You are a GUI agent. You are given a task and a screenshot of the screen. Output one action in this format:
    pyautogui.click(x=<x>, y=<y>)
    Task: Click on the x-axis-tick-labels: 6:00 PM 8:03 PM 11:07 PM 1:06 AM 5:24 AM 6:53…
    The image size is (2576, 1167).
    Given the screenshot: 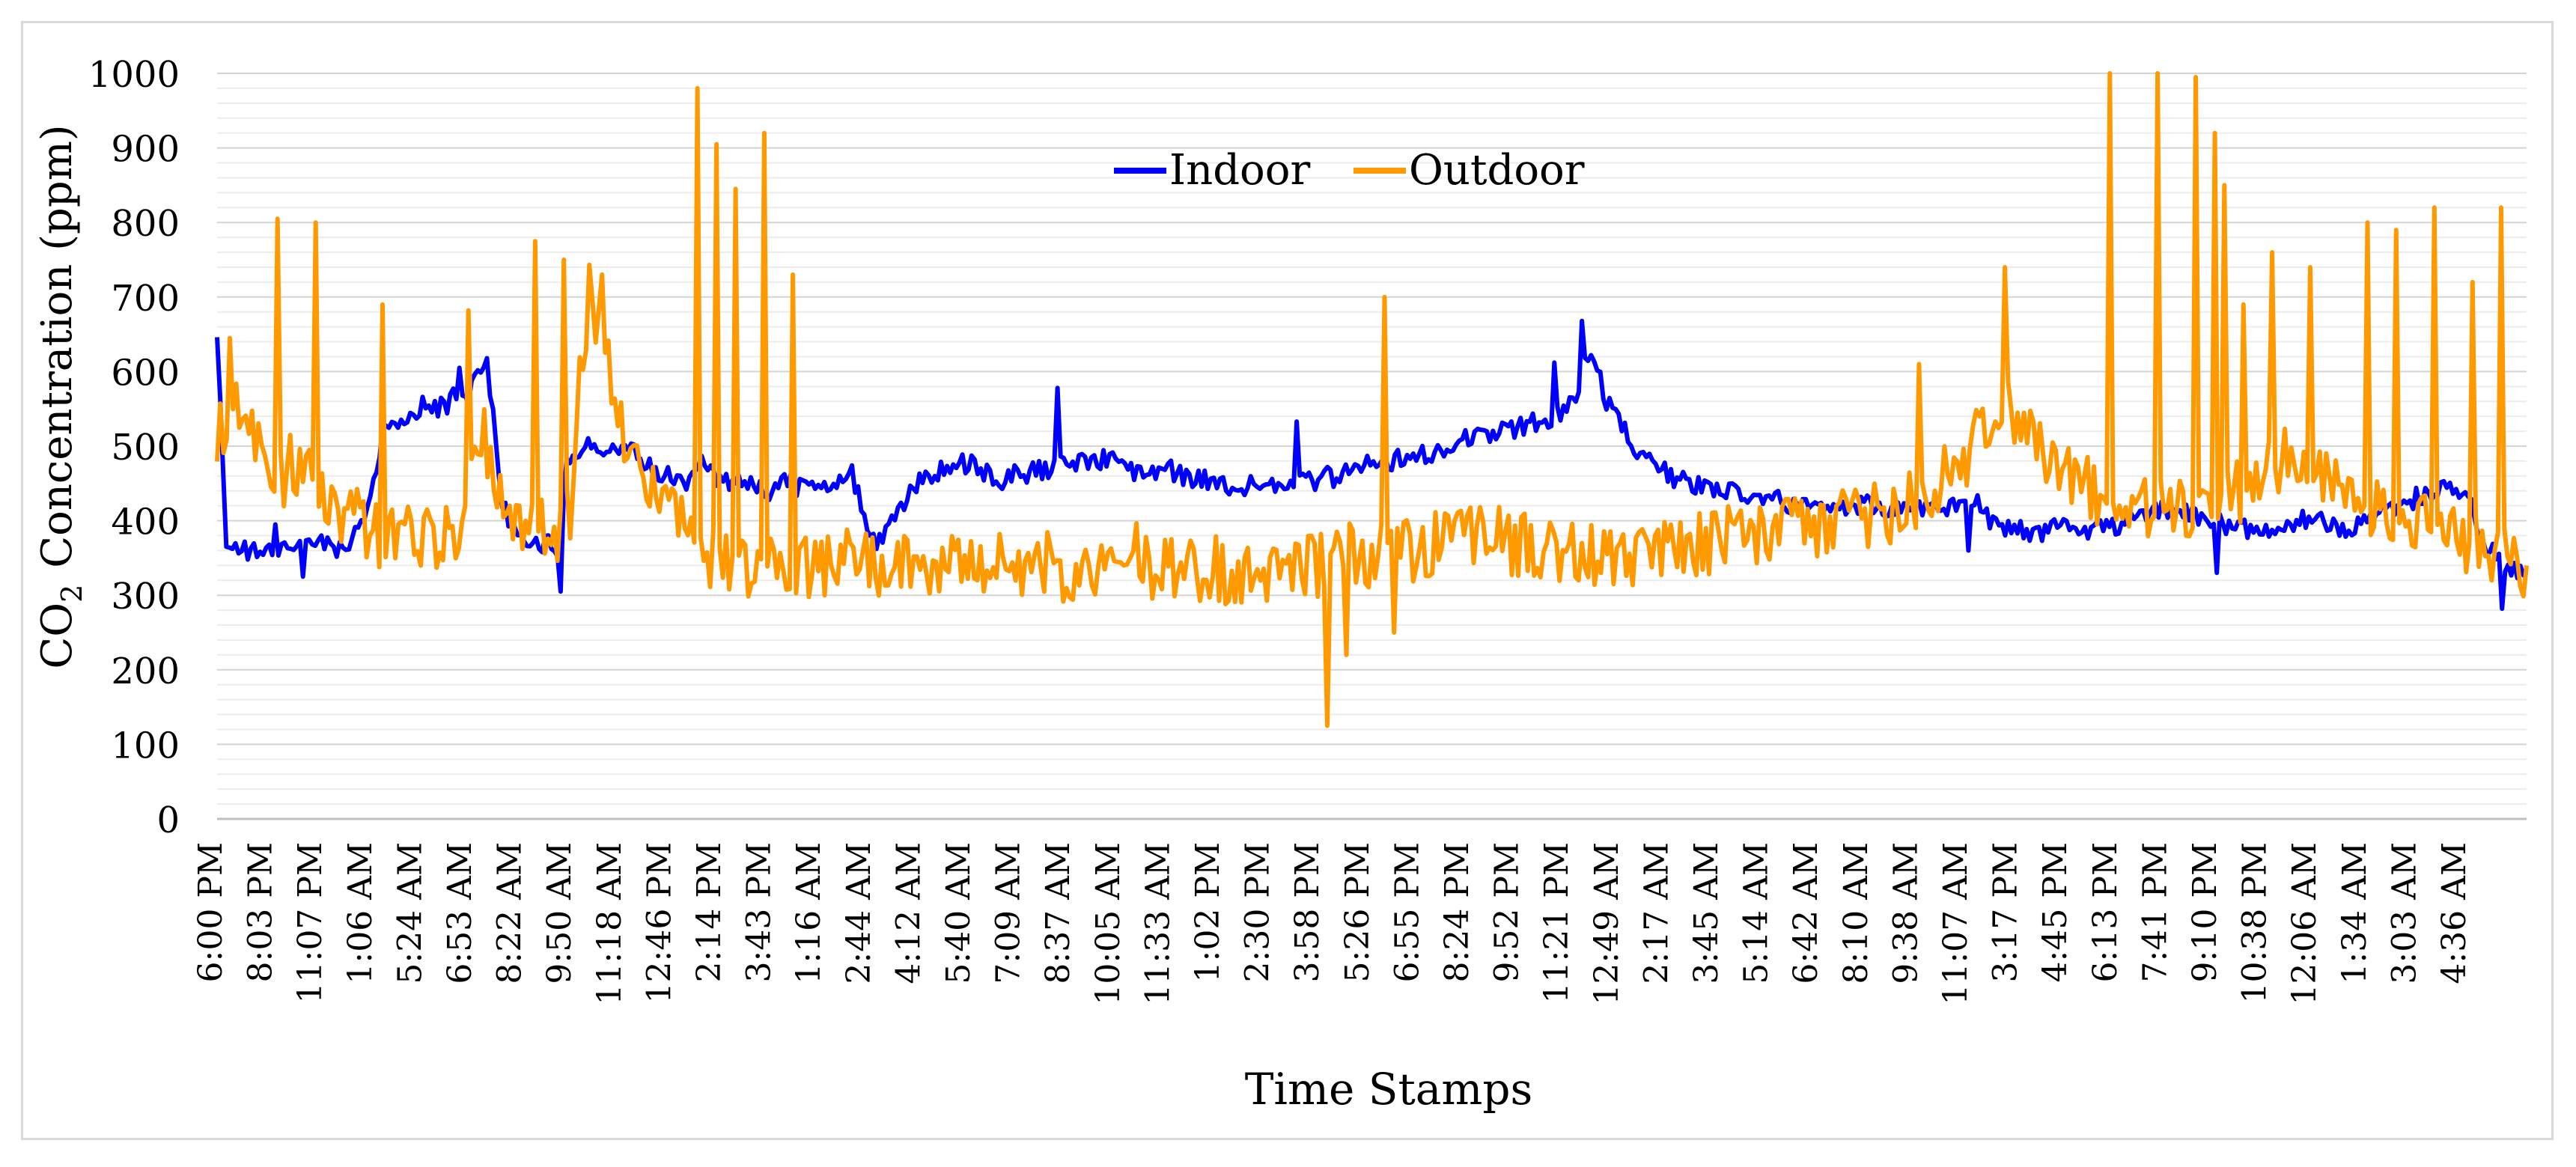 What is the action you would take?
    pyautogui.click(x=1332, y=924)
    